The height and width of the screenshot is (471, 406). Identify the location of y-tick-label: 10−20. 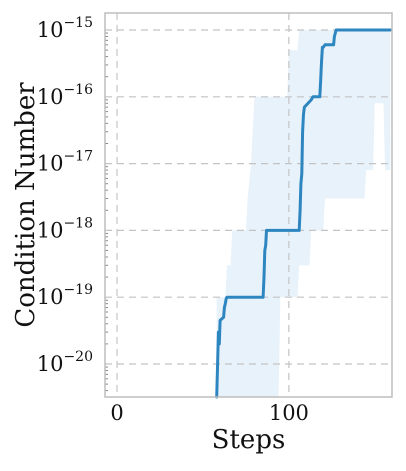
(65, 362).